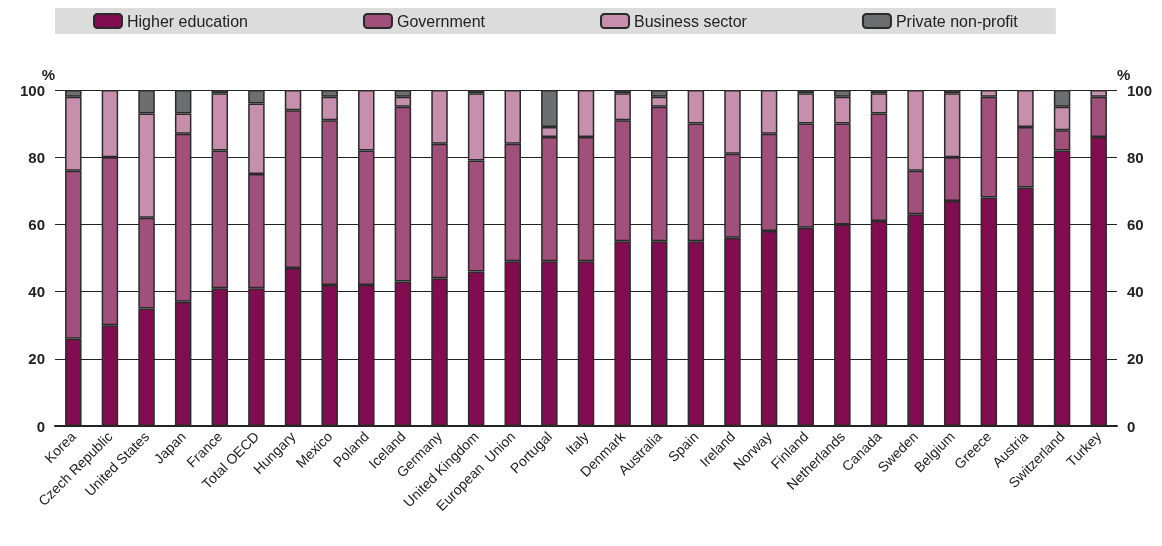 The image size is (1162, 546). What do you see at coordinates (1135, 292) in the screenshot?
I see `y2-tick-label: 40` at bounding box center [1135, 292].